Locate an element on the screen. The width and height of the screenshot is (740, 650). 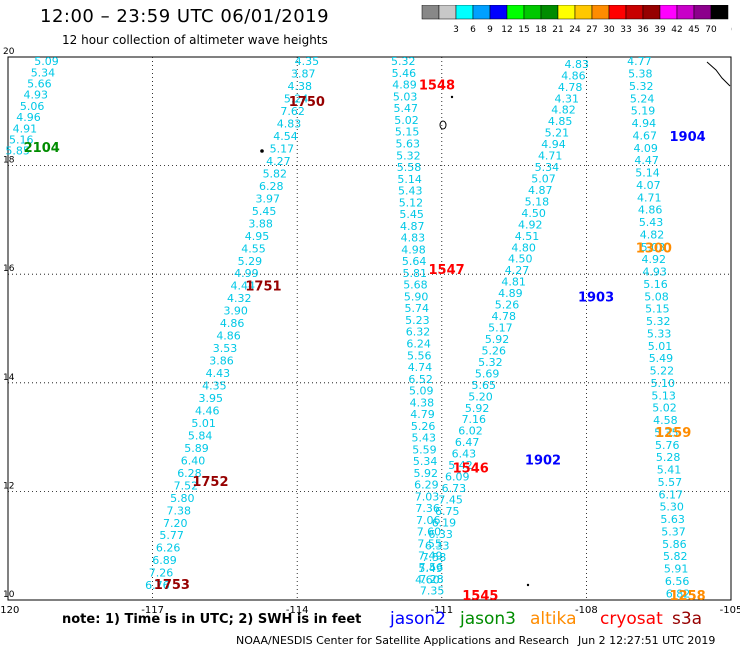
wave-height-value: 4.35 is located at coordinates (214, 386).